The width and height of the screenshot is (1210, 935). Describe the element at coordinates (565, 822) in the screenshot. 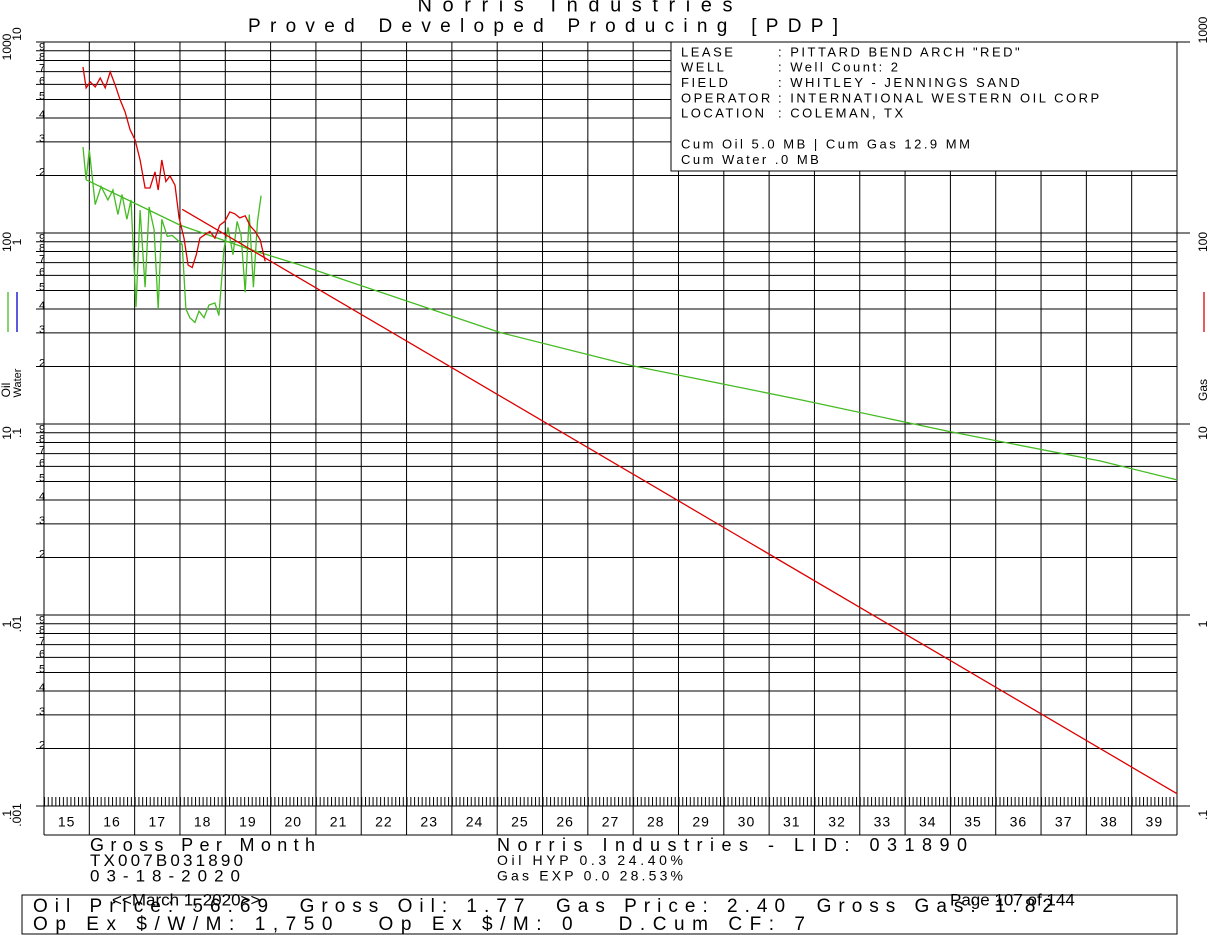

I see `x-tick-label: 26` at that location.